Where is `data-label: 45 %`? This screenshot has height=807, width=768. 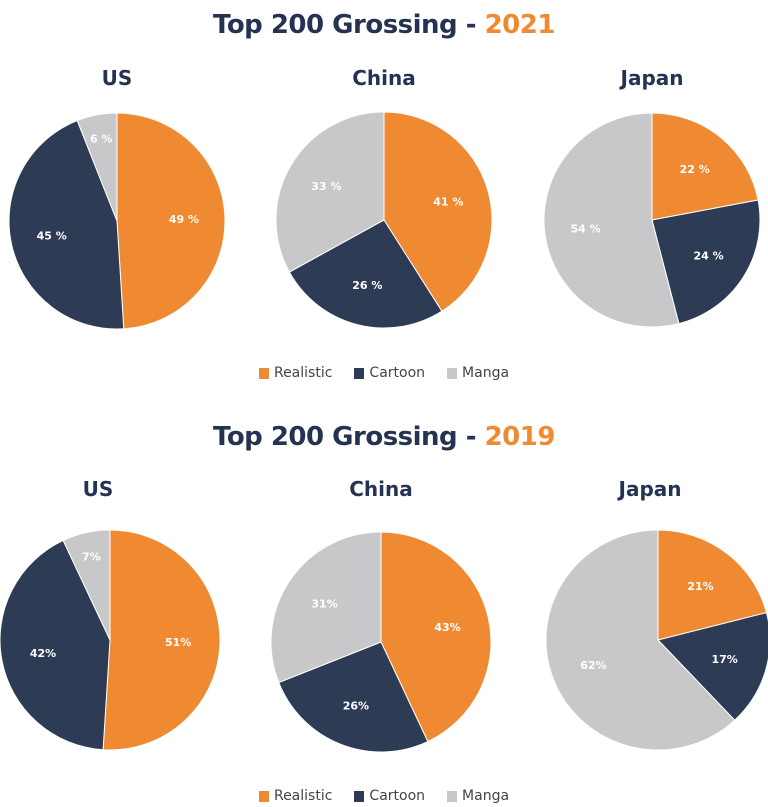 data-label: 45 % is located at coordinates (52, 236).